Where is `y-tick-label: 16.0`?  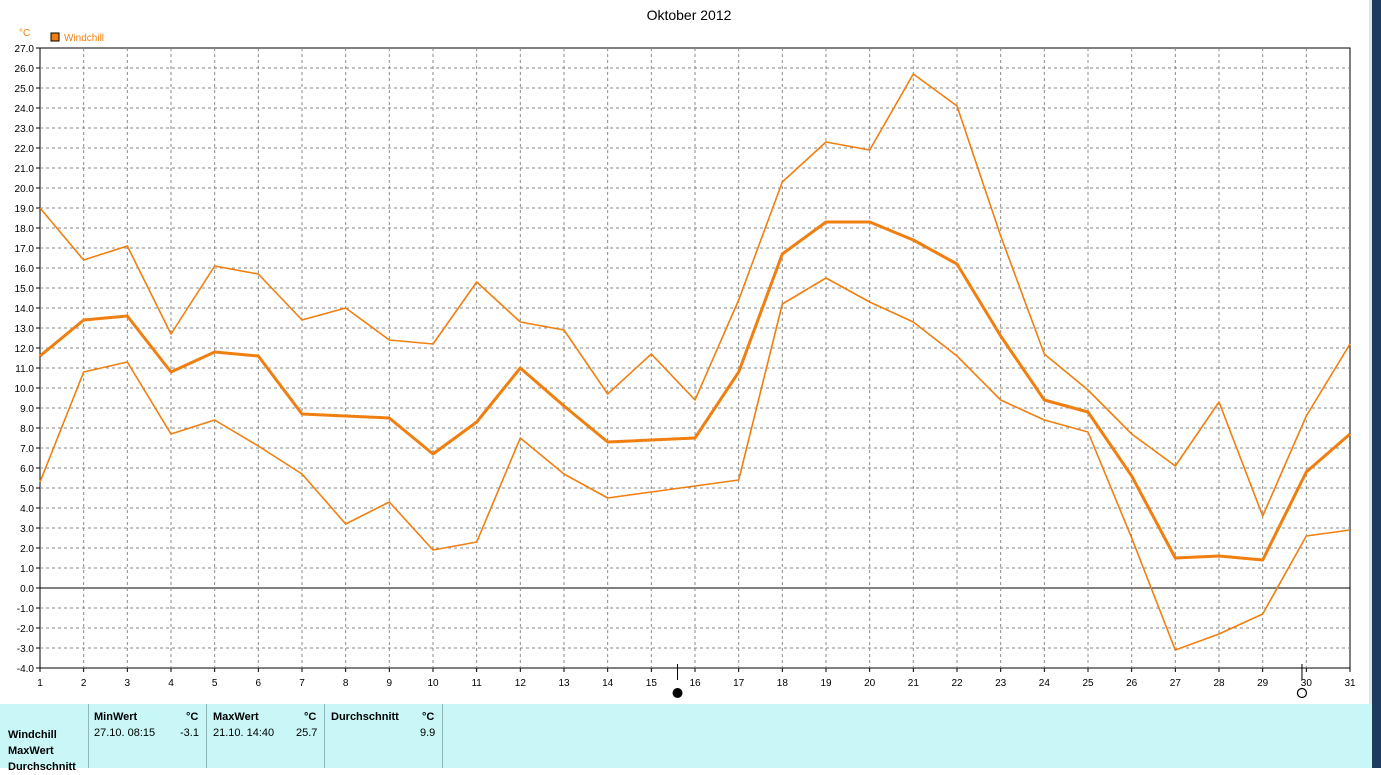
y-tick-label: 16.0 is located at coordinates (25, 269).